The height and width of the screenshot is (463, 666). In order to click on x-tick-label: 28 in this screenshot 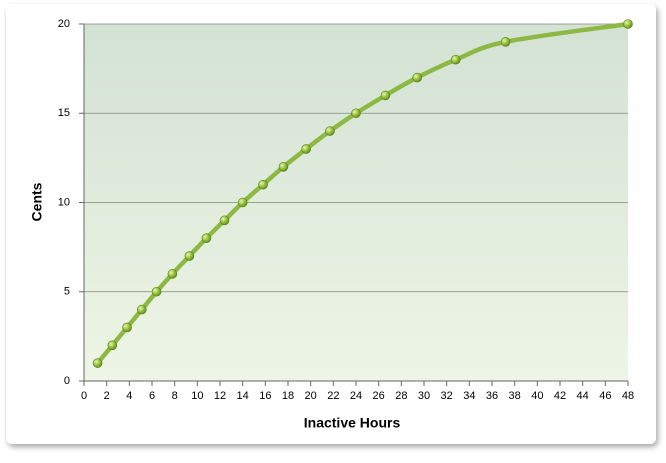, I will do `click(401, 396)`.